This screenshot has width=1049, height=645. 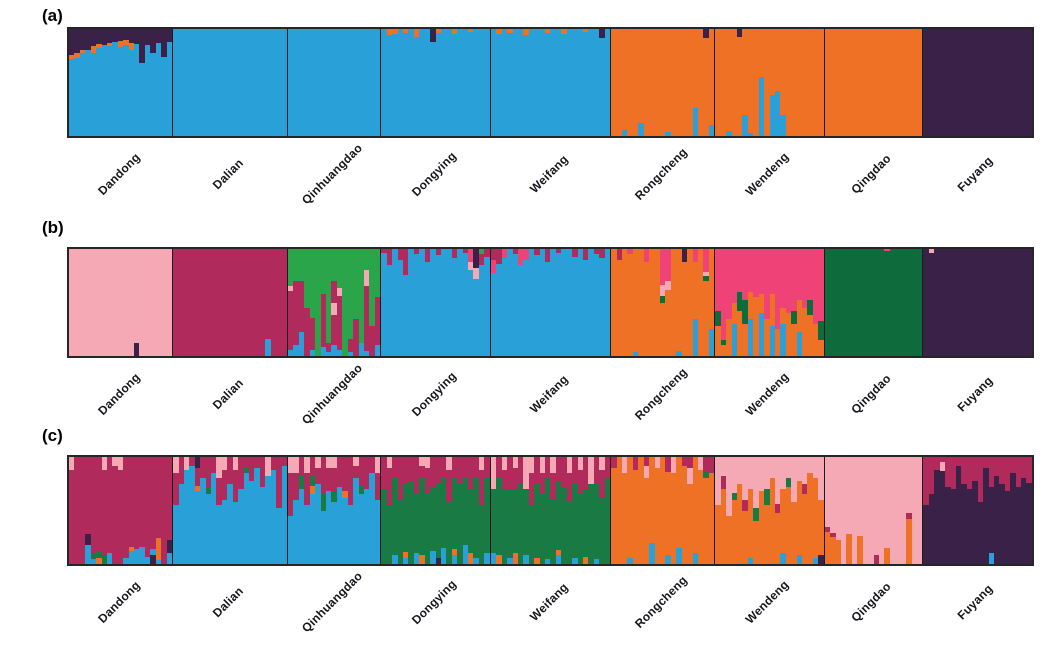 I want to click on population-weifang, so click(x=550, y=510).